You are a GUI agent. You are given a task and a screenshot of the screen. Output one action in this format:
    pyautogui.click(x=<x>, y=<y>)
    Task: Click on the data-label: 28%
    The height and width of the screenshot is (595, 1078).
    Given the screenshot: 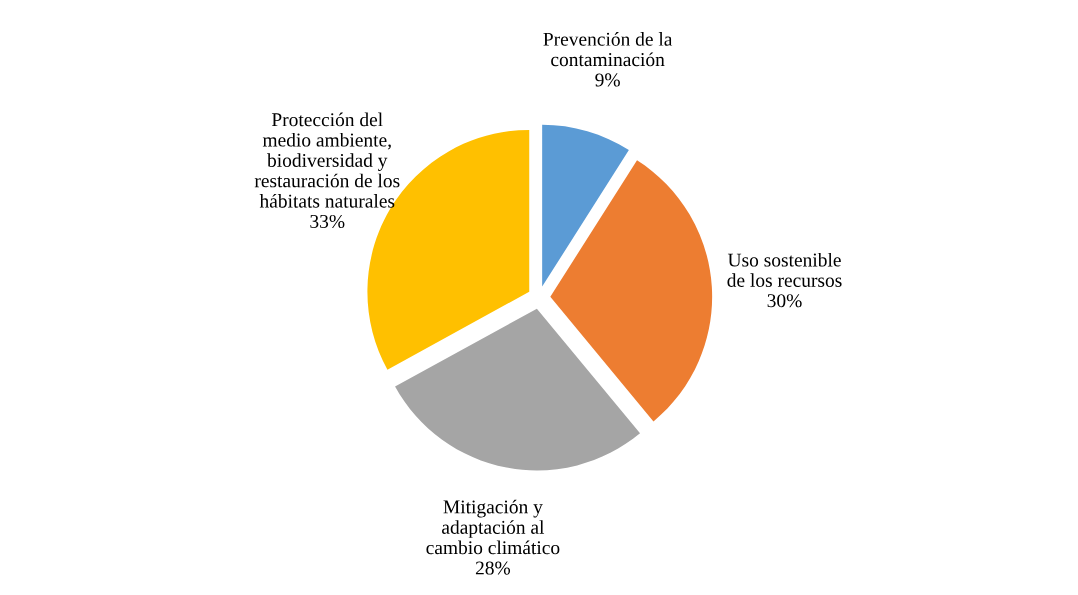 What is the action you would take?
    pyautogui.click(x=493, y=568)
    